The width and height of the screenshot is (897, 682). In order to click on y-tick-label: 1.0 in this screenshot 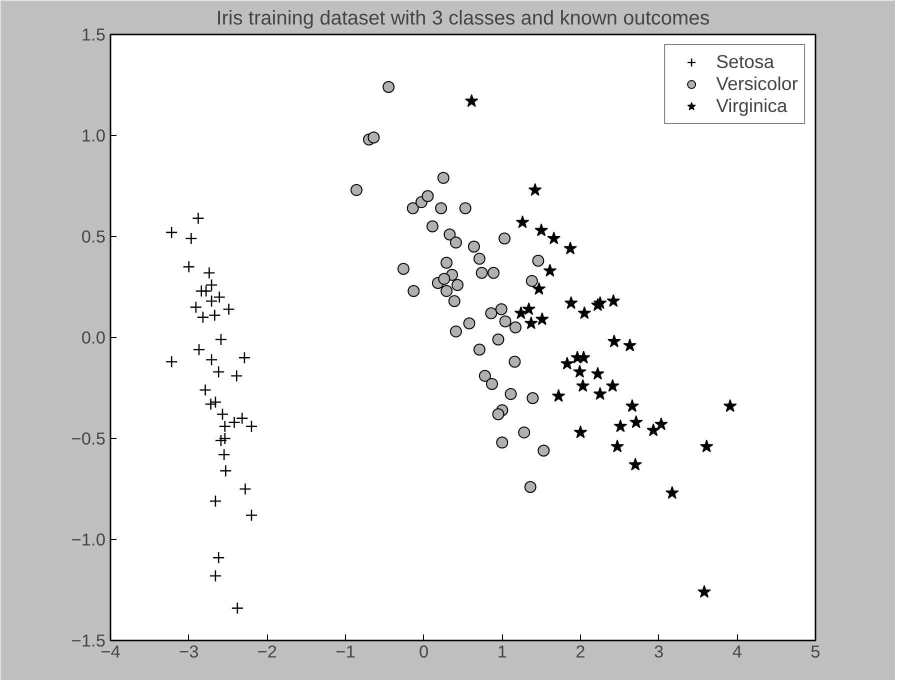, I will do `click(93, 136)`.